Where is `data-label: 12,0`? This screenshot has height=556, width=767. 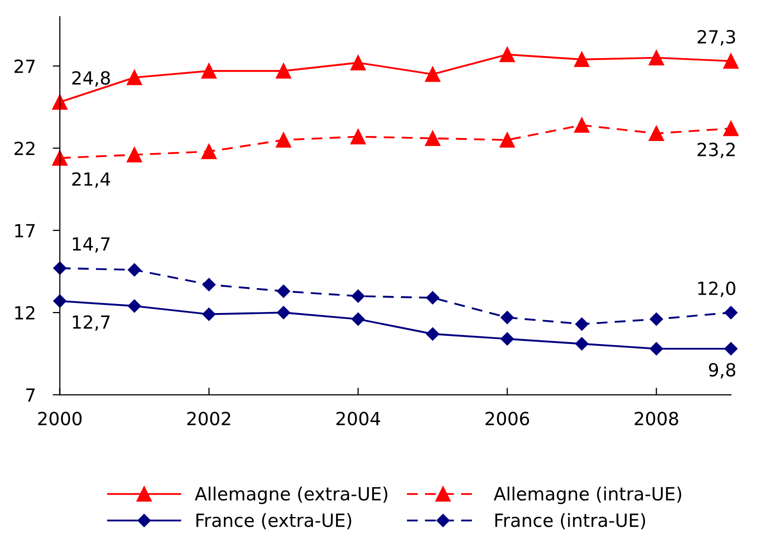
data-label: 12,0 is located at coordinates (717, 290).